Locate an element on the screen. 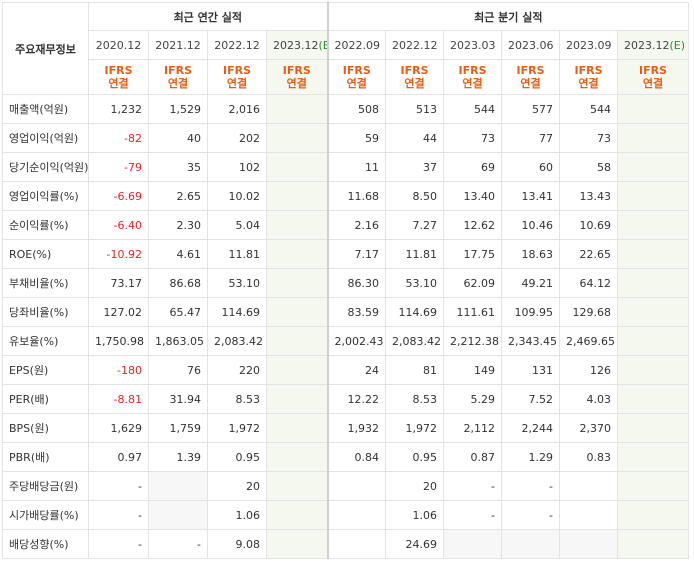 The height and width of the screenshot is (568, 694). row-label: 부채비율(%) is located at coordinates (45, 283).